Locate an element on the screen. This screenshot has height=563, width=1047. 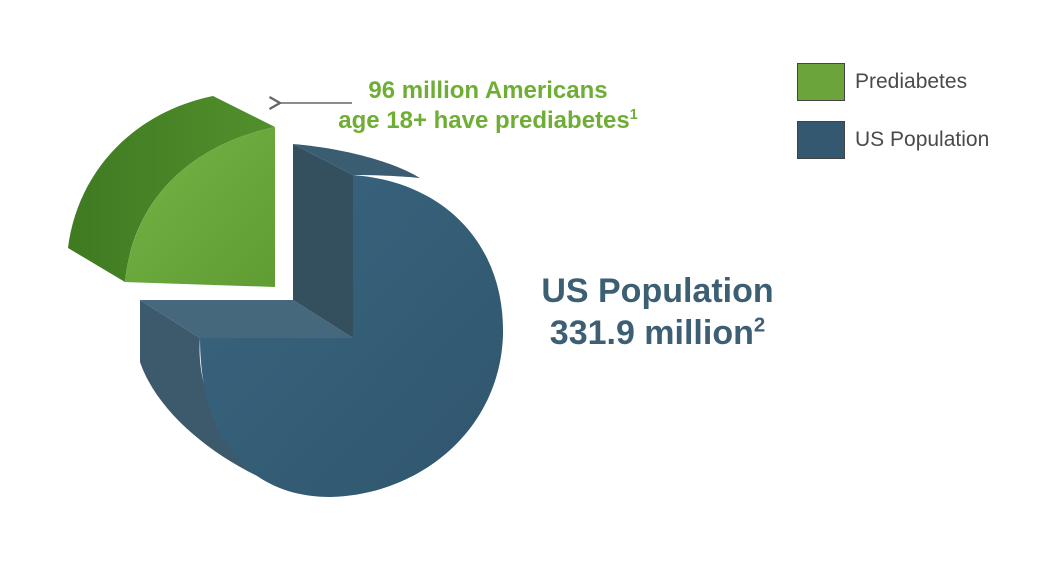
pie-slice-prediabetes-side is located at coordinates (171, 189).